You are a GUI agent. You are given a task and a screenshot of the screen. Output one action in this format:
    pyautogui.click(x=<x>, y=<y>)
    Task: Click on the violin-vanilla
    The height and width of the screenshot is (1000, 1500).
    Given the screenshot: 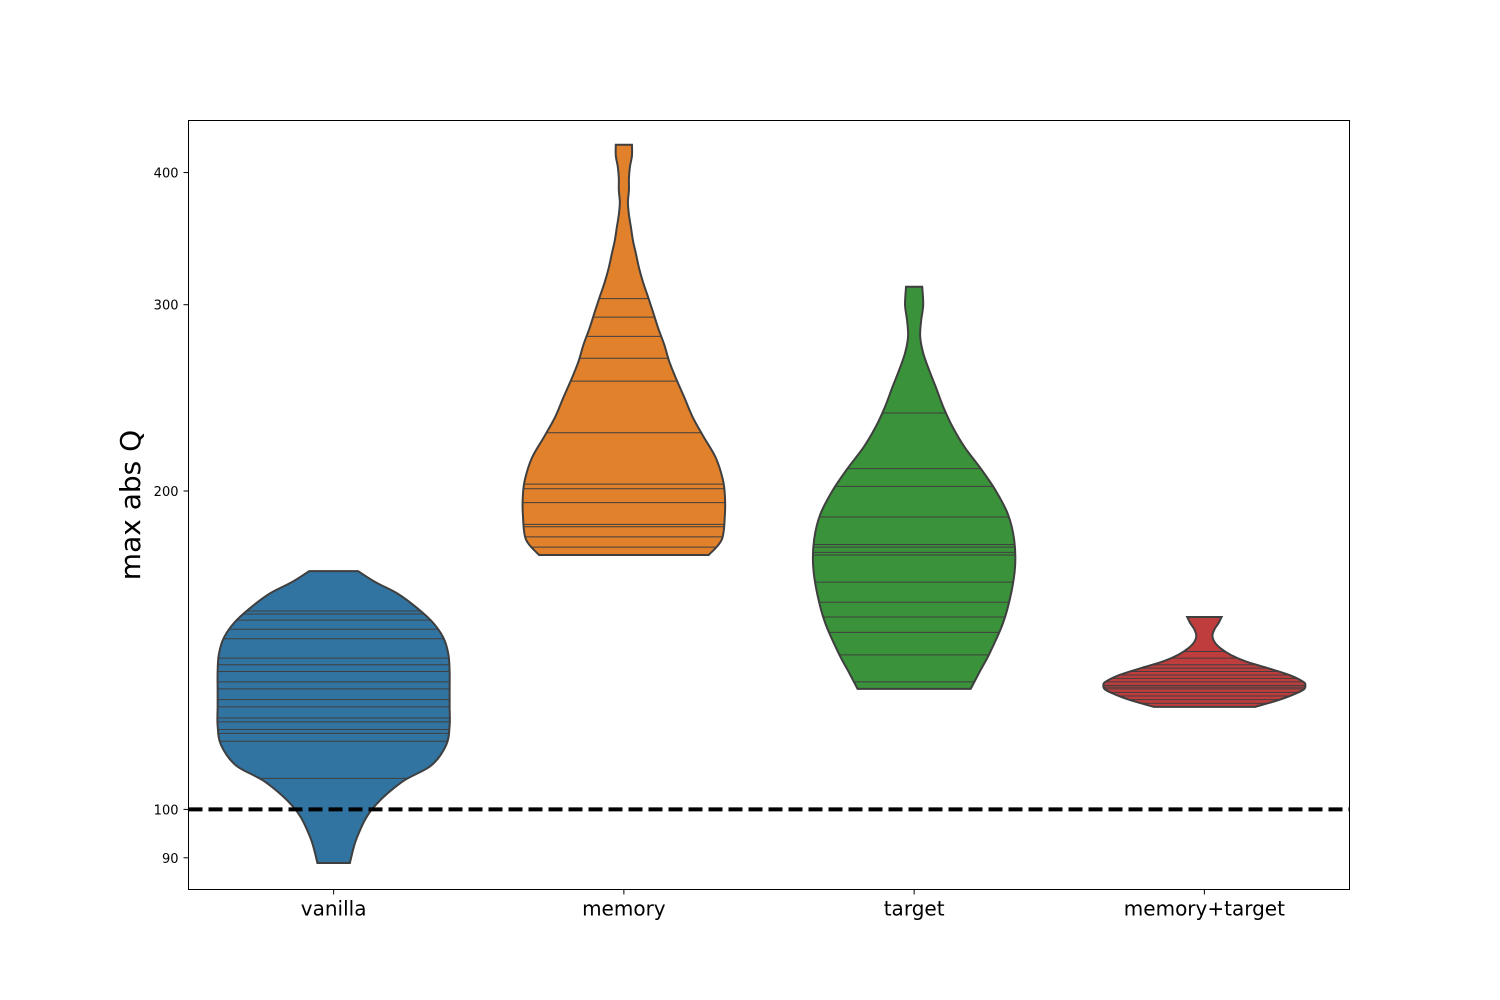 What is the action you would take?
    pyautogui.click(x=333, y=717)
    